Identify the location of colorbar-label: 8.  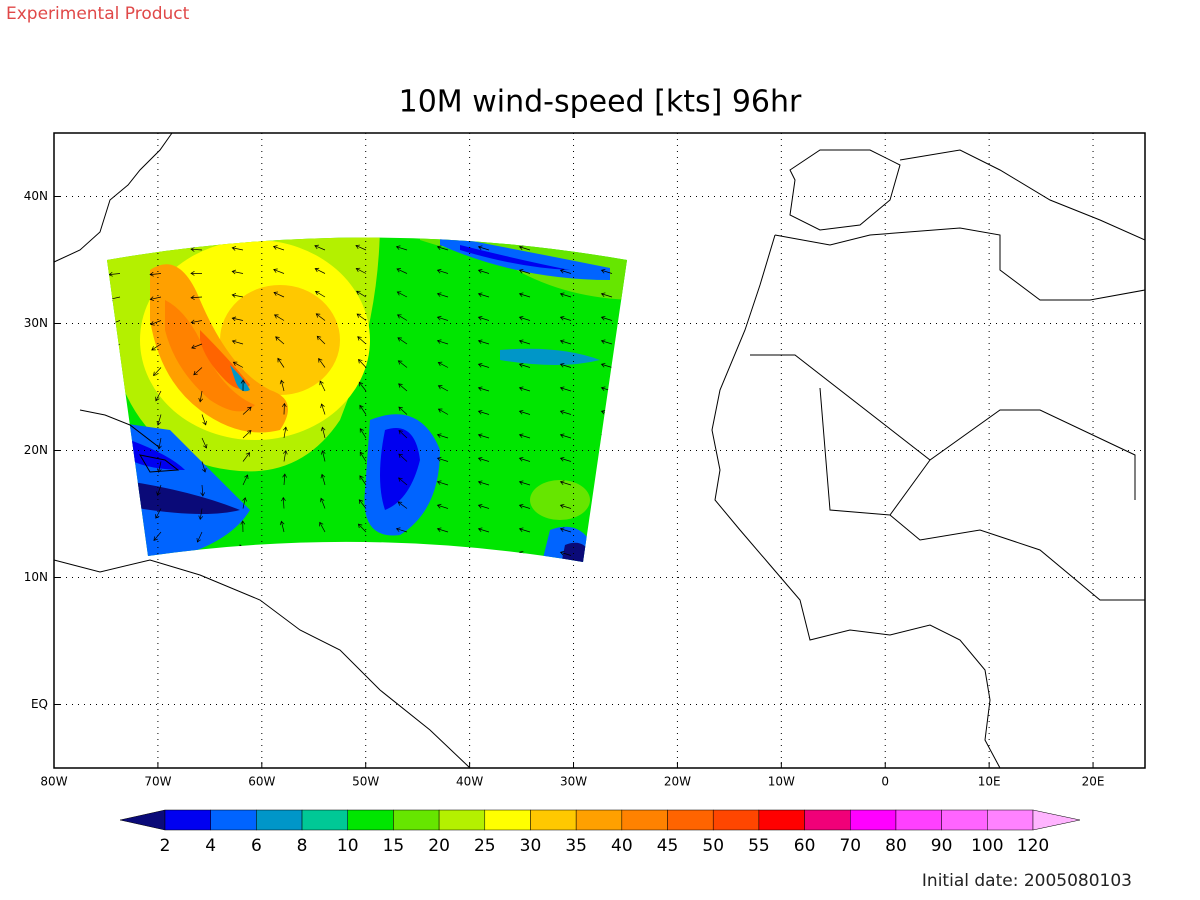
(302, 846).